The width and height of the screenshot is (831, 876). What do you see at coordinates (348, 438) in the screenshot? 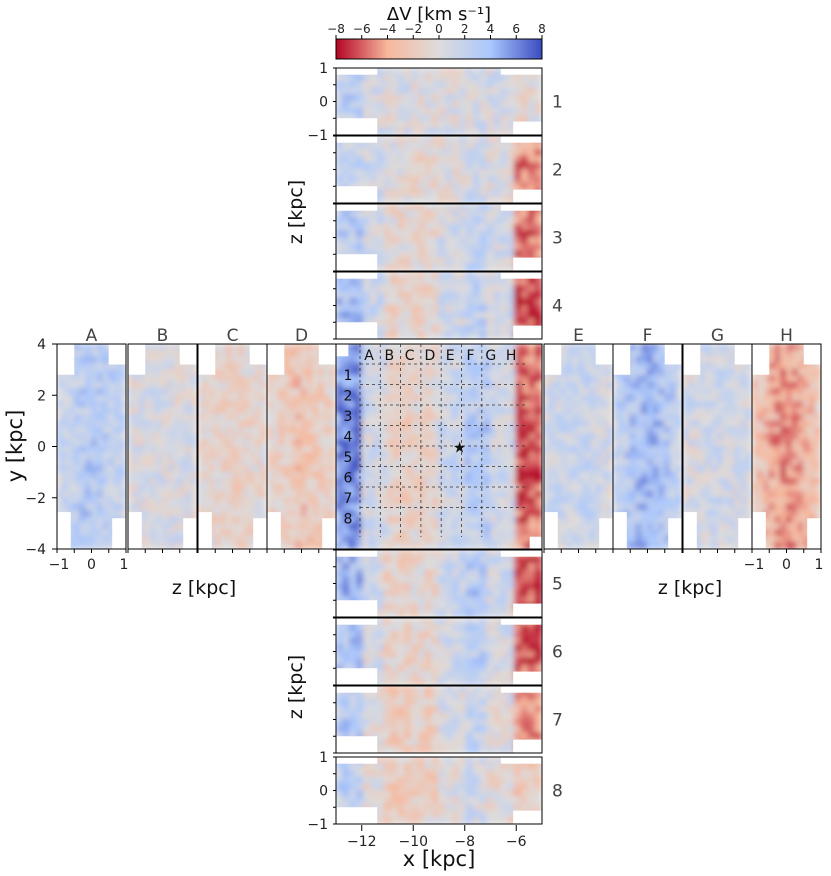
I see `main-row-label-4: 4` at bounding box center [348, 438].